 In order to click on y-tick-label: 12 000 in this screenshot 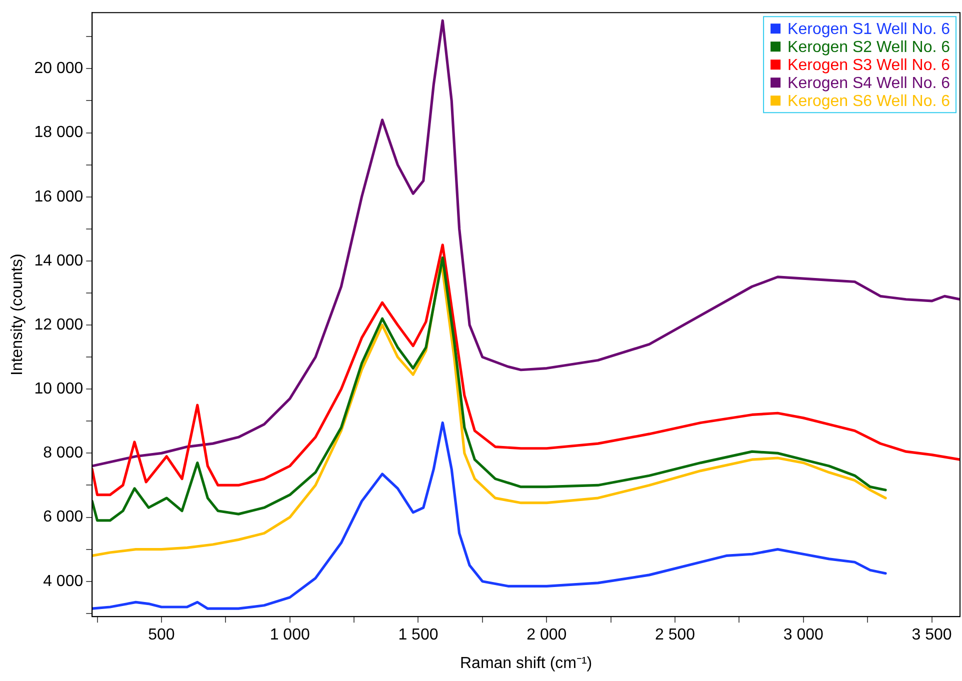, I will do `click(59, 325)`.